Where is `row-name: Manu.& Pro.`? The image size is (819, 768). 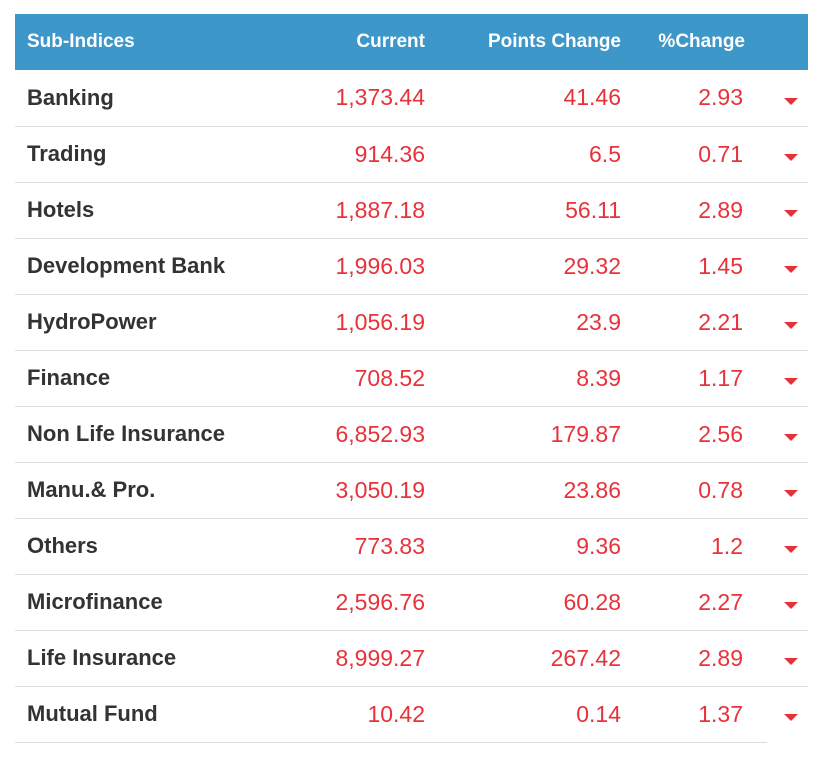
row-name: Manu.& Pro. is located at coordinates (91, 489).